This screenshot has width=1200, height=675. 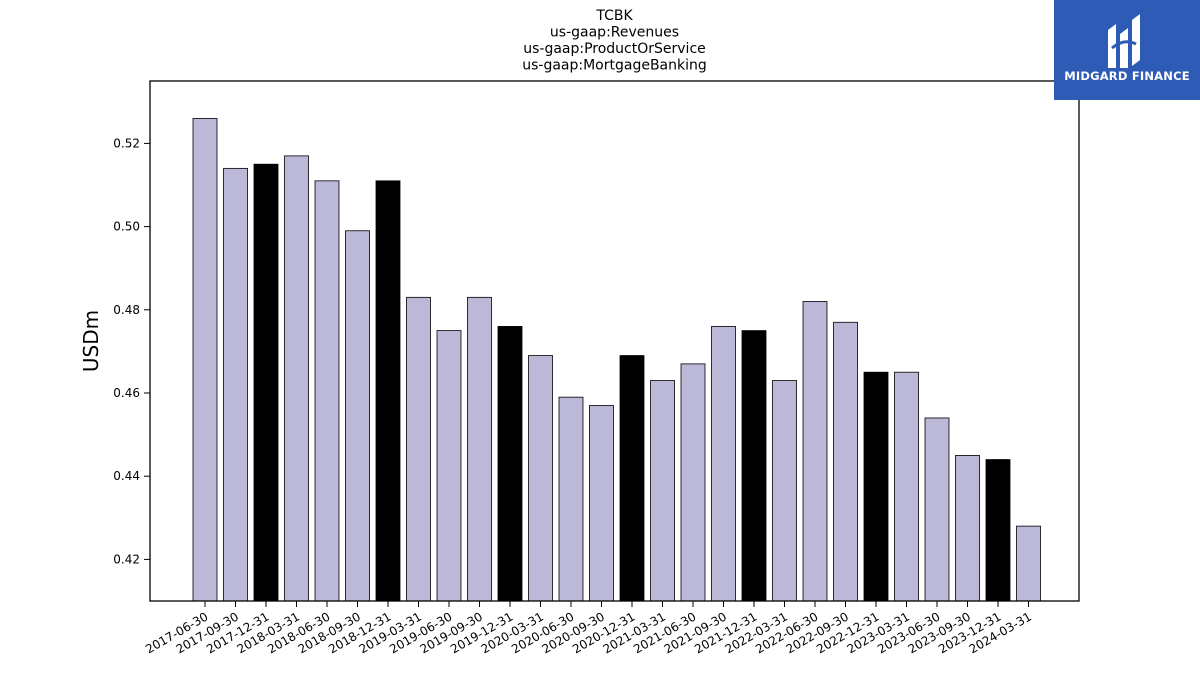 What do you see at coordinates (614, 16) in the screenshot?
I see `chart-title-line: TCBK` at bounding box center [614, 16].